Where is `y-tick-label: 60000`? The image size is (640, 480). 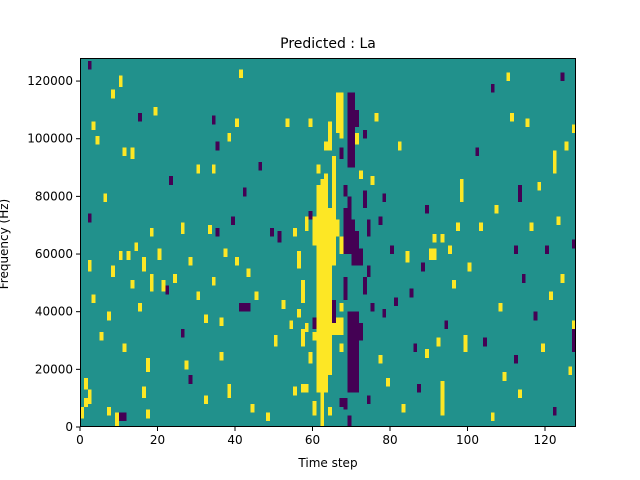
y-tick-label: 60000 is located at coordinates (54, 254).